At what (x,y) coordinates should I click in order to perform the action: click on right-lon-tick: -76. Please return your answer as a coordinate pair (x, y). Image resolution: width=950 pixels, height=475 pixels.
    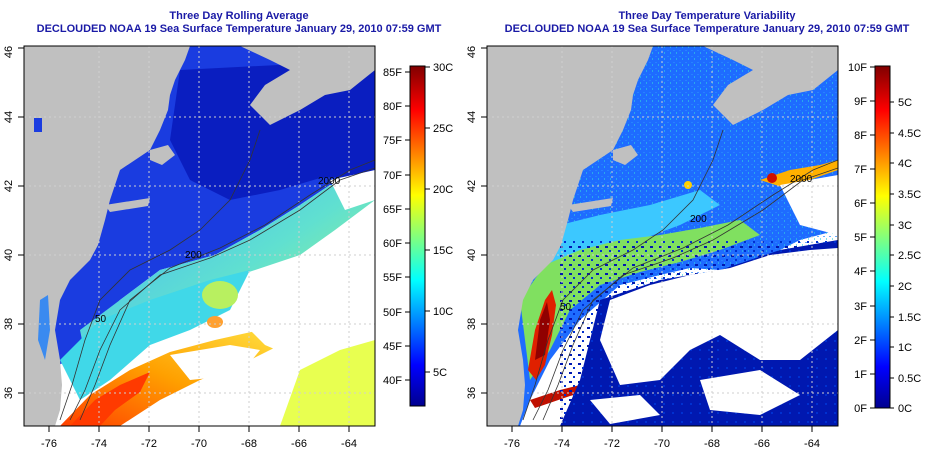
    Looking at the image, I should click on (512, 444).